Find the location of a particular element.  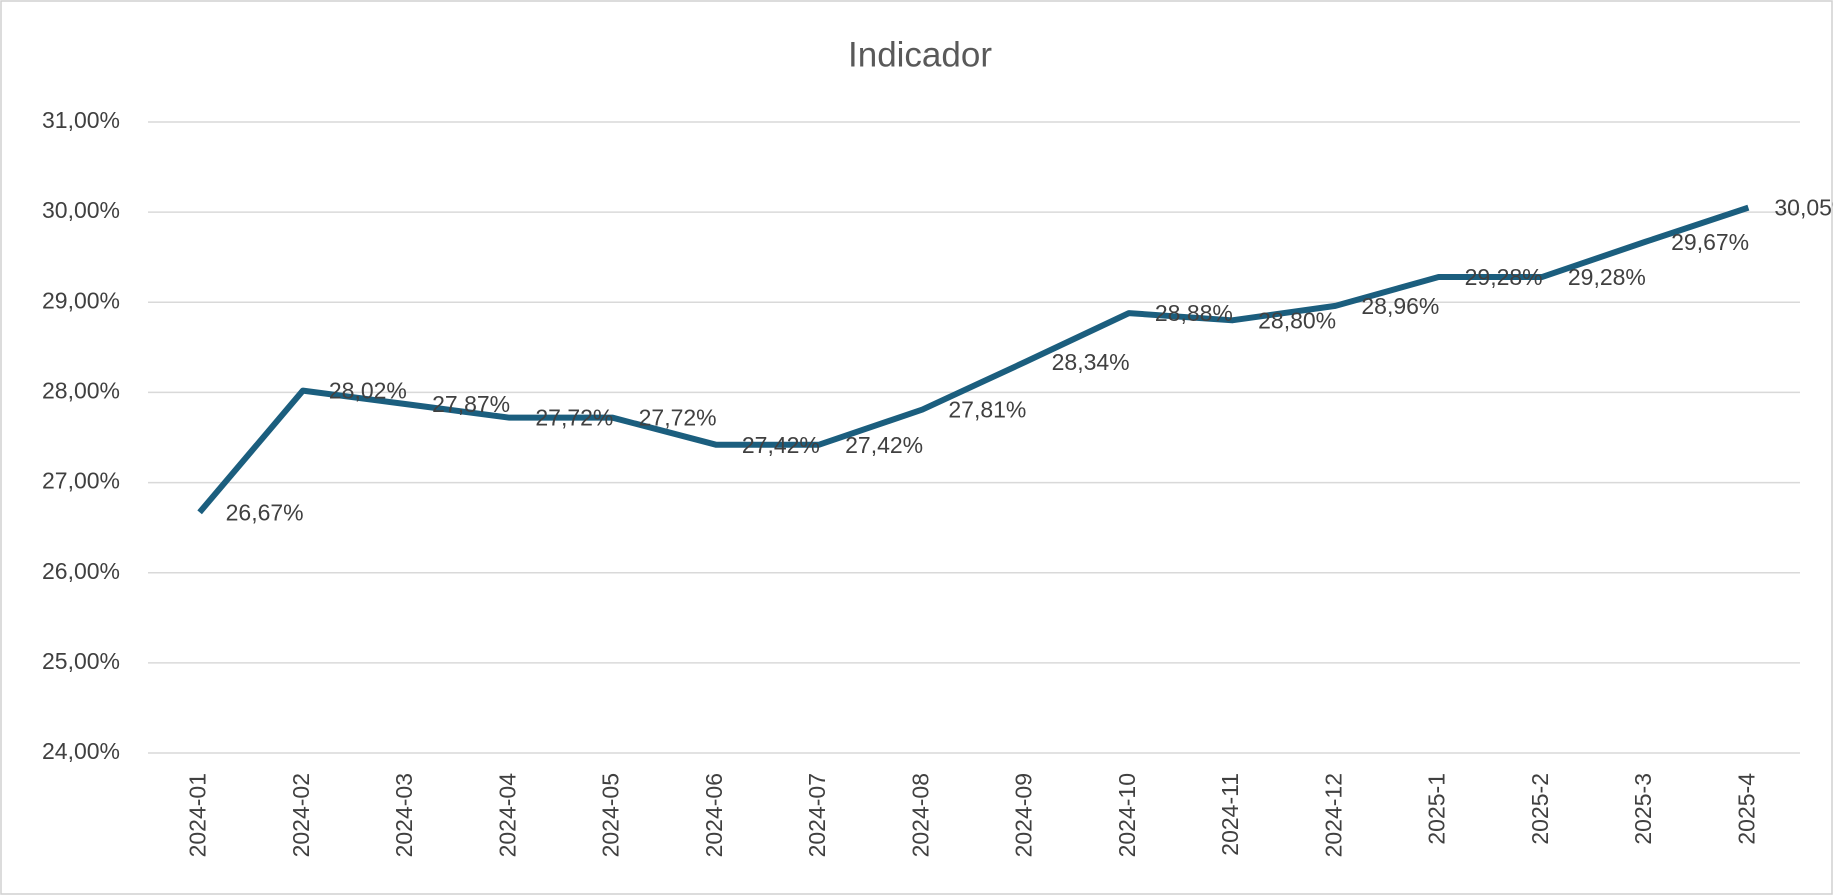

y-tick-label: 28,00% is located at coordinates (81, 391).